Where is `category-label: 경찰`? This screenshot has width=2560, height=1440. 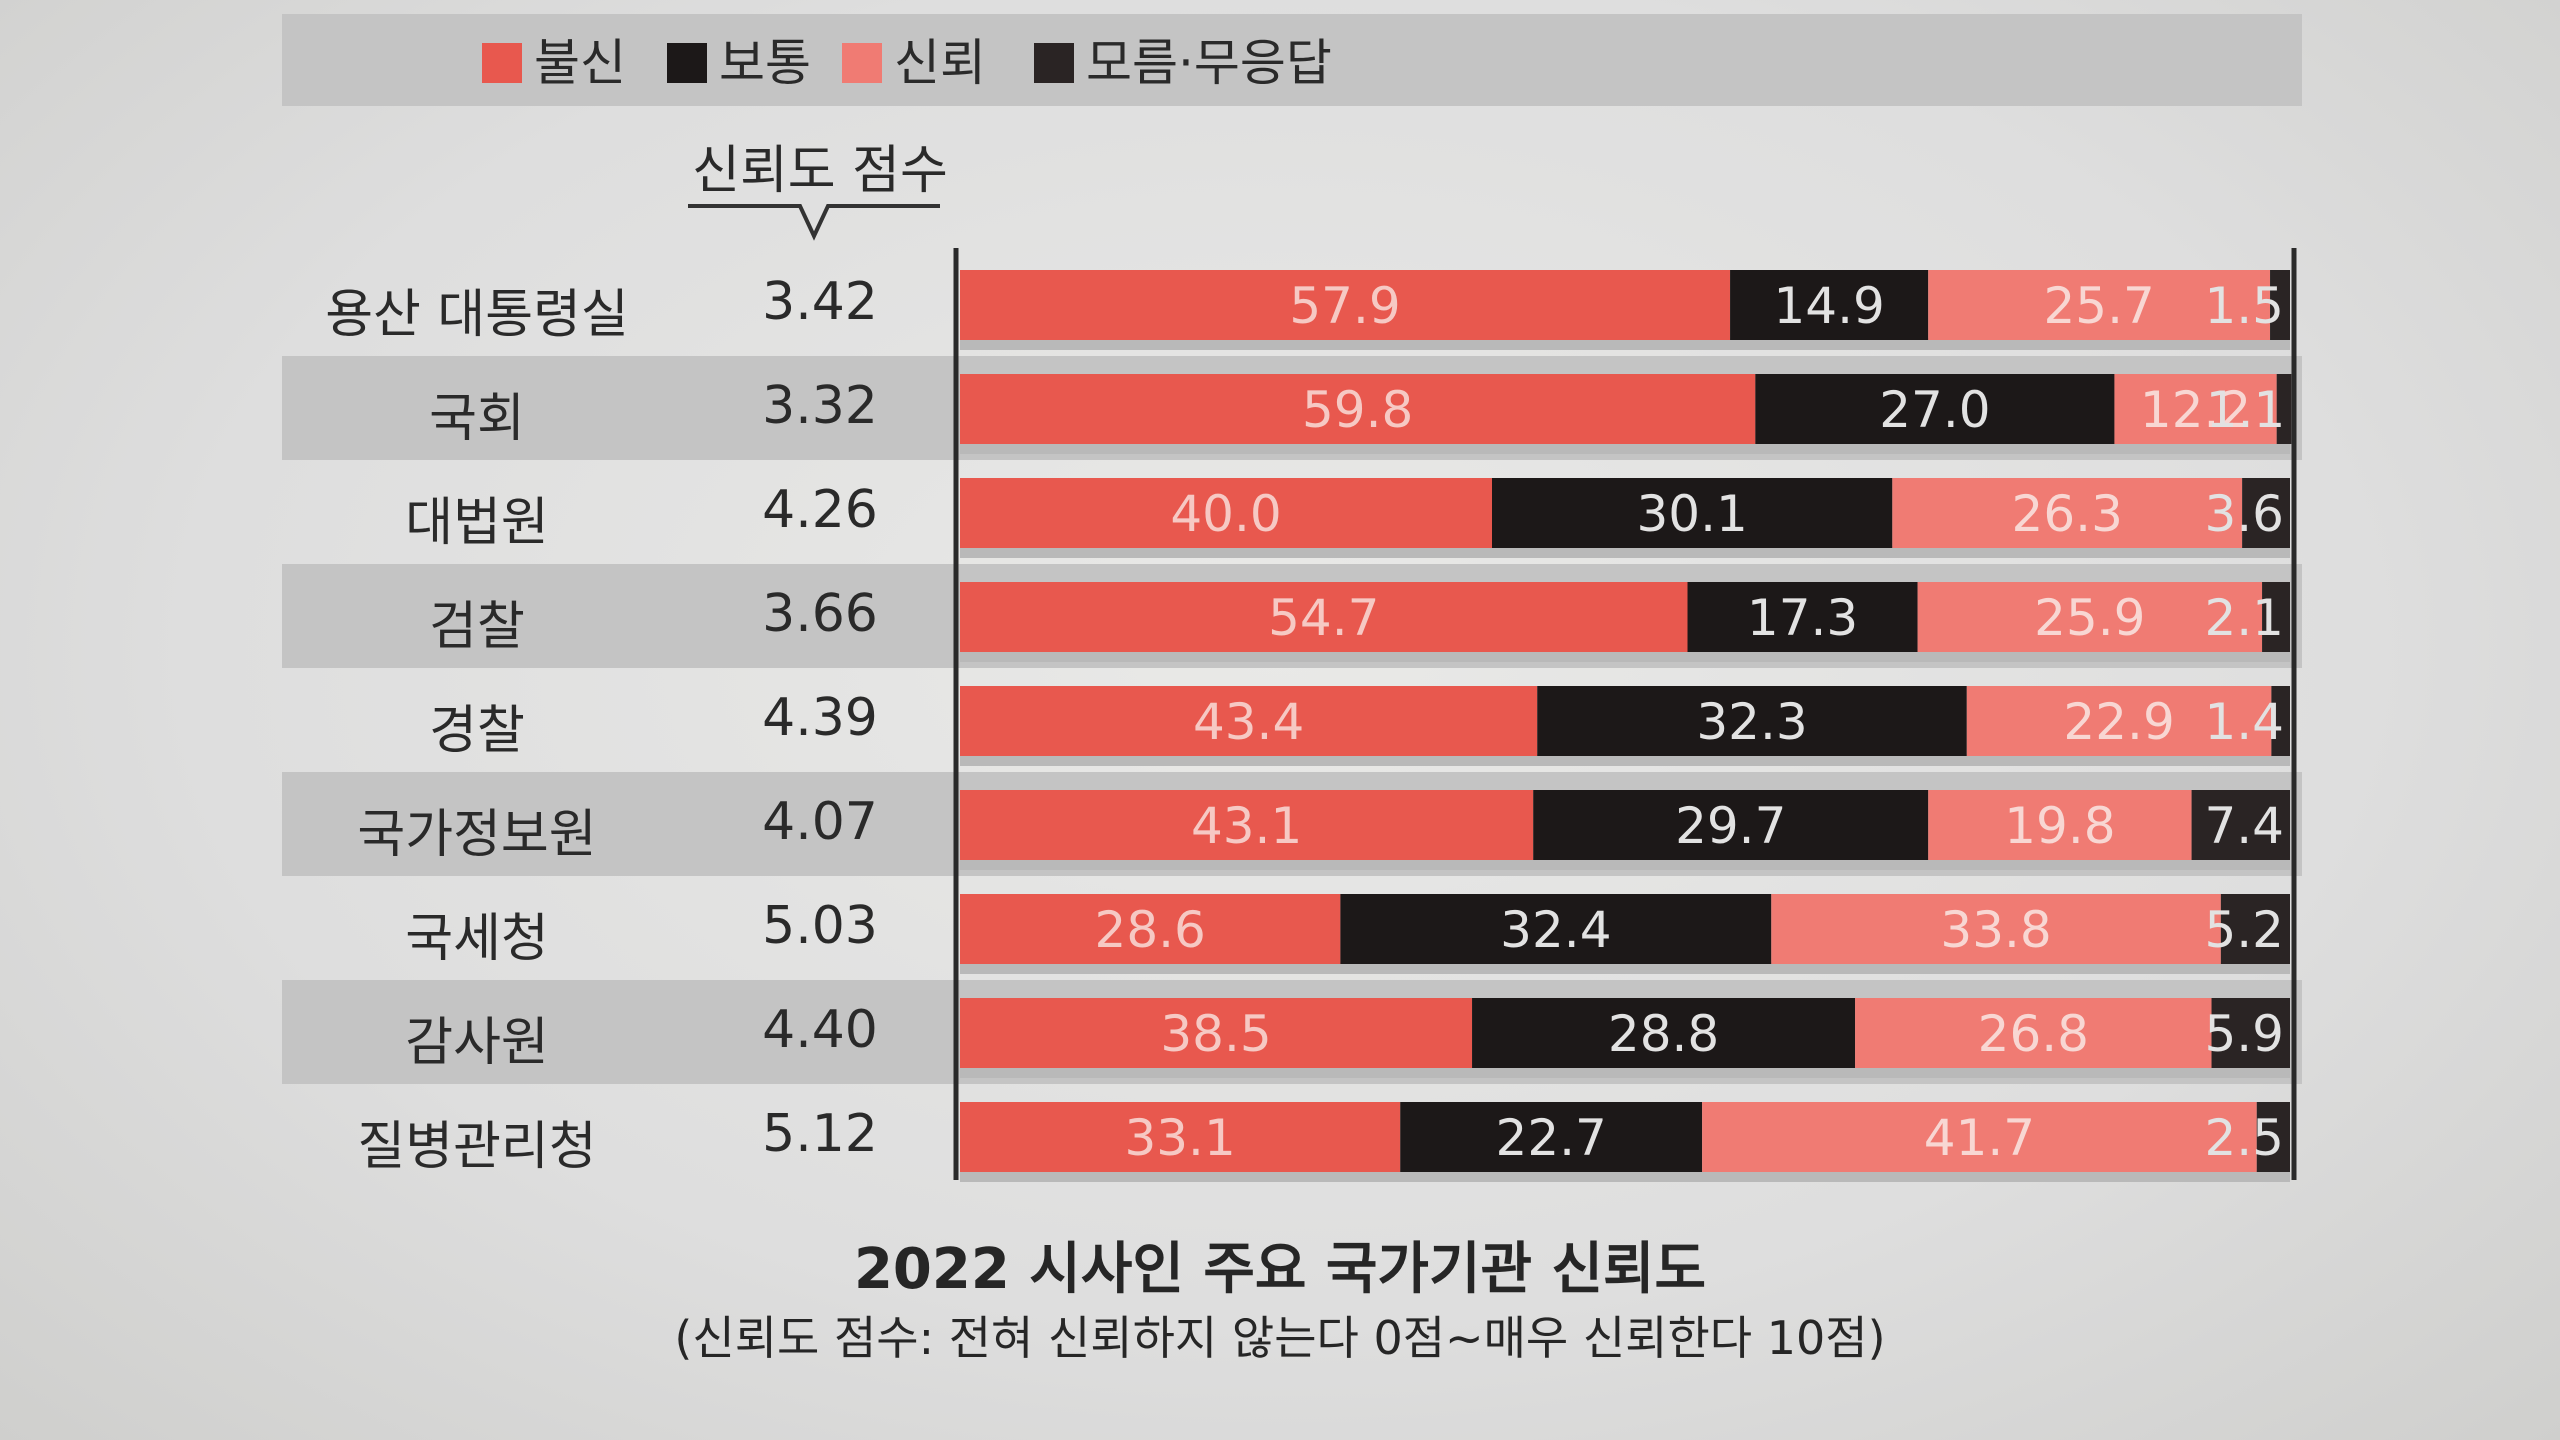
category-label: 경찰 is located at coordinates (477, 731).